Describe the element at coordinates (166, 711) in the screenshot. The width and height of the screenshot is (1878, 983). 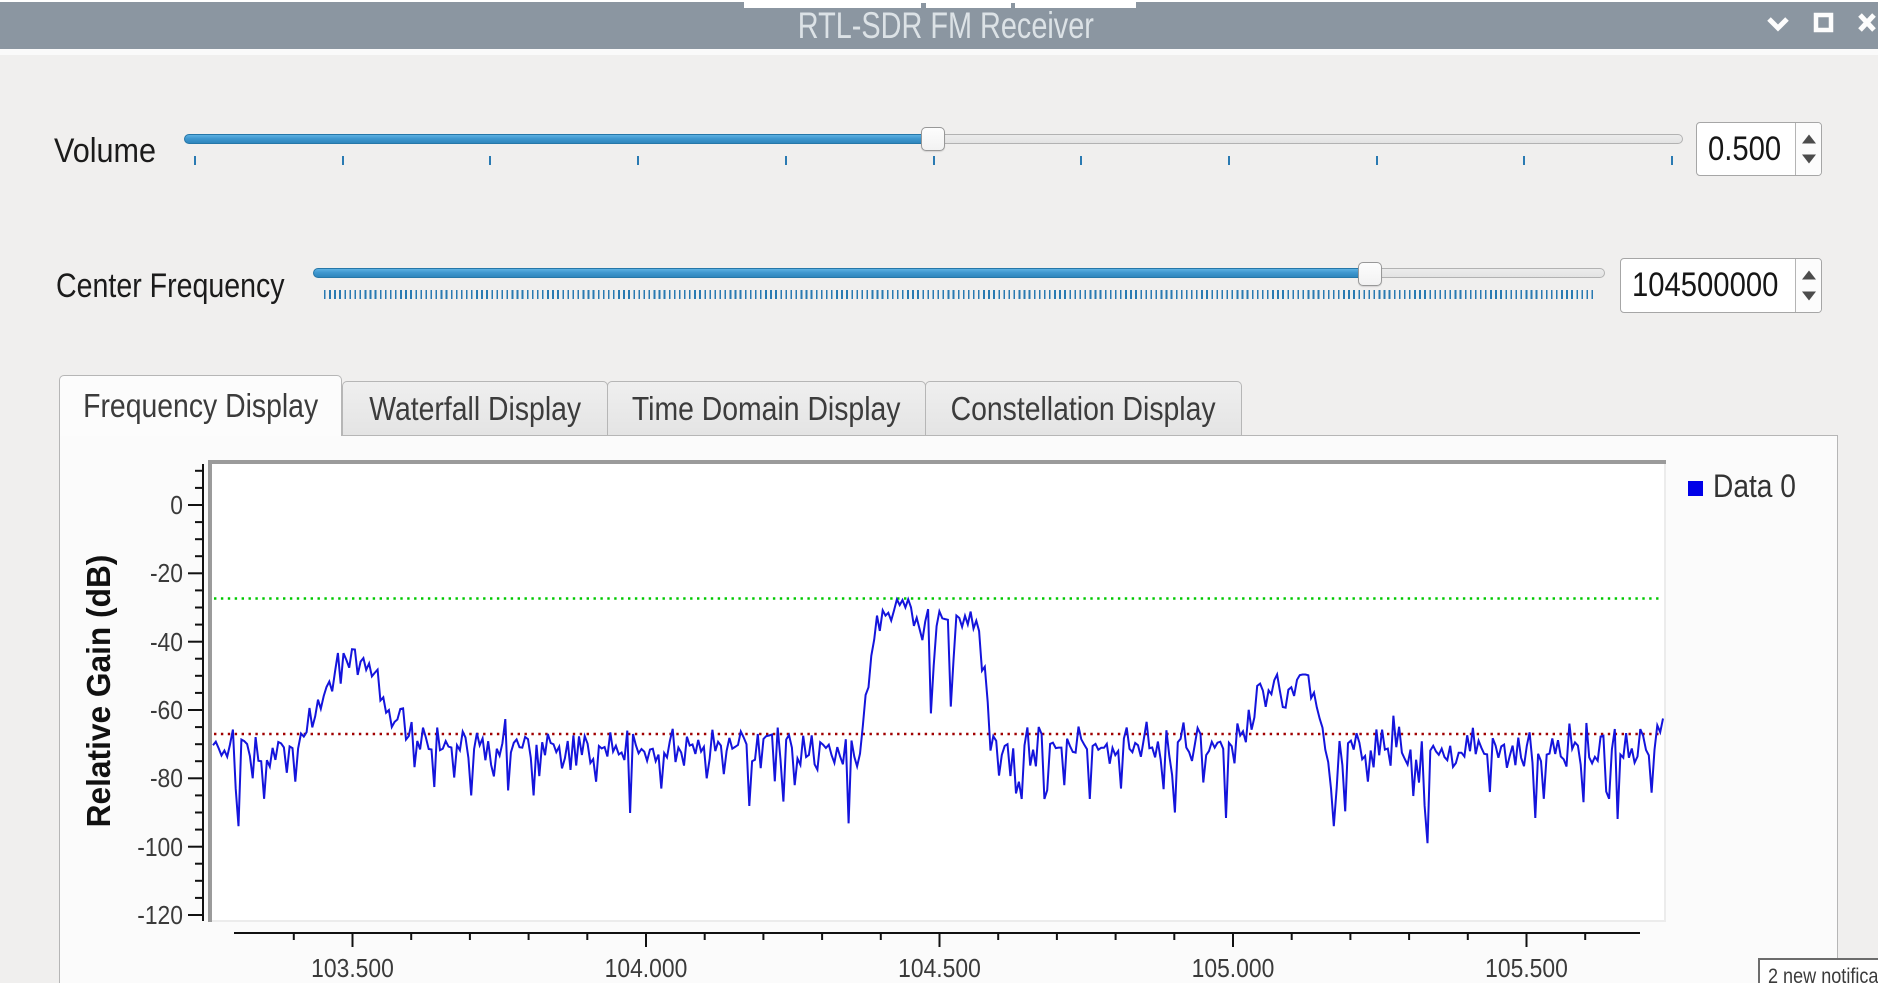
I see `svg-text: -60` at that location.